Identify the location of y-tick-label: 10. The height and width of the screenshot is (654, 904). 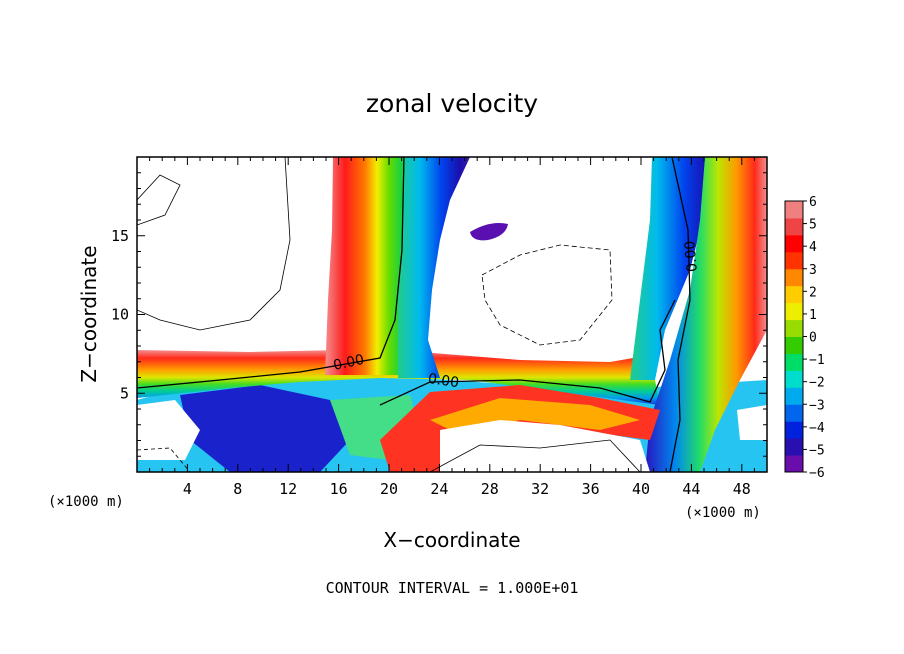
(120, 315).